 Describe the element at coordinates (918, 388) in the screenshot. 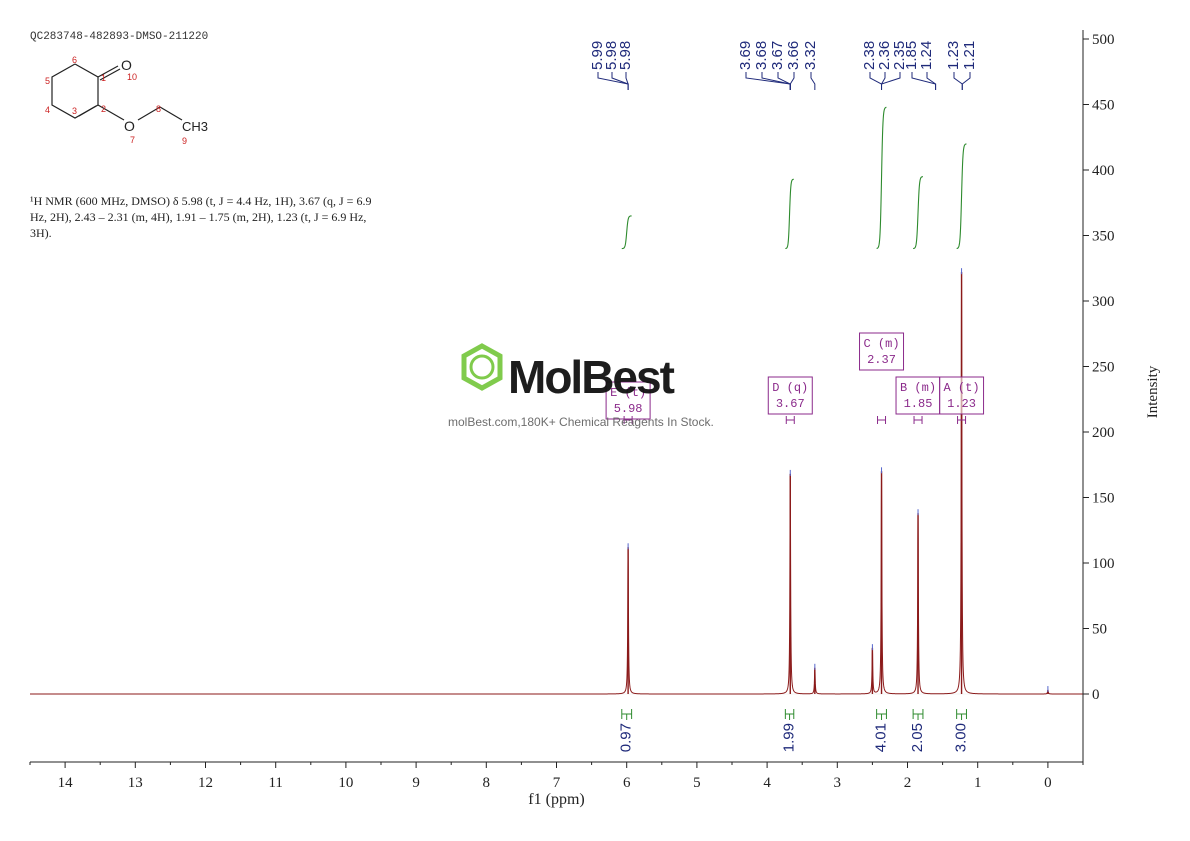

I see `multiplet-label: B (m)` at that location.